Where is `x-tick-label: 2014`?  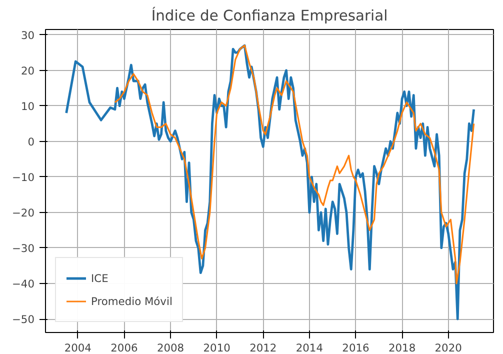
x-tick-label: 2014 is located at coordinates (310, 348).